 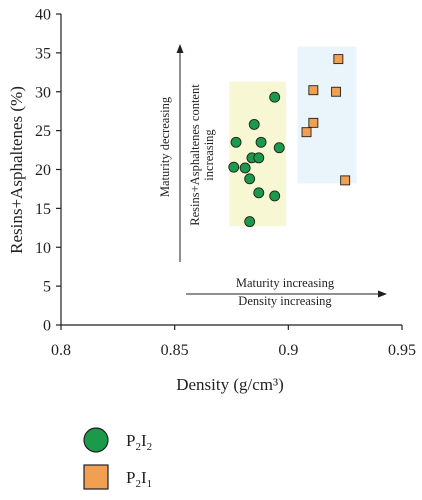 I want to click on legend-label-p2i2: P2I2, so click(x=139, y=442).